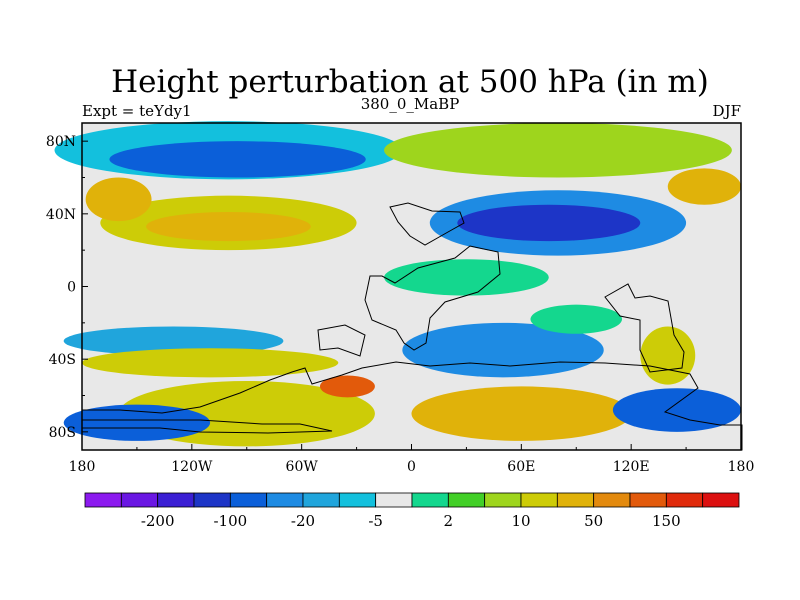  I want to click on africa-coastline, so click(432, 298).